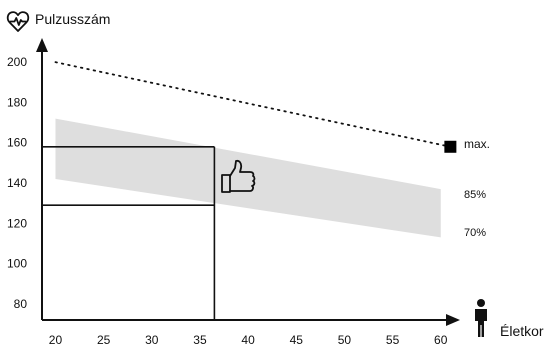 The width and height of the screenshot is (549, 351). I want to click on x-tick-label: 60, so click(441, 340).